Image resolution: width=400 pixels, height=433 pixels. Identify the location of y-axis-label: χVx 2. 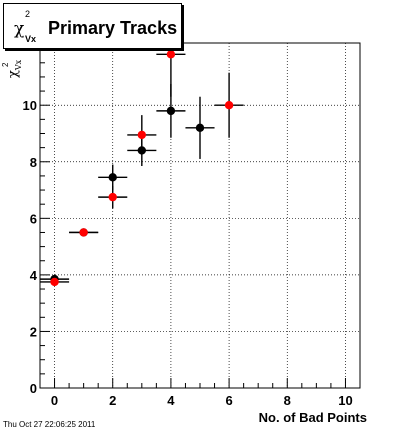
(12, 68).